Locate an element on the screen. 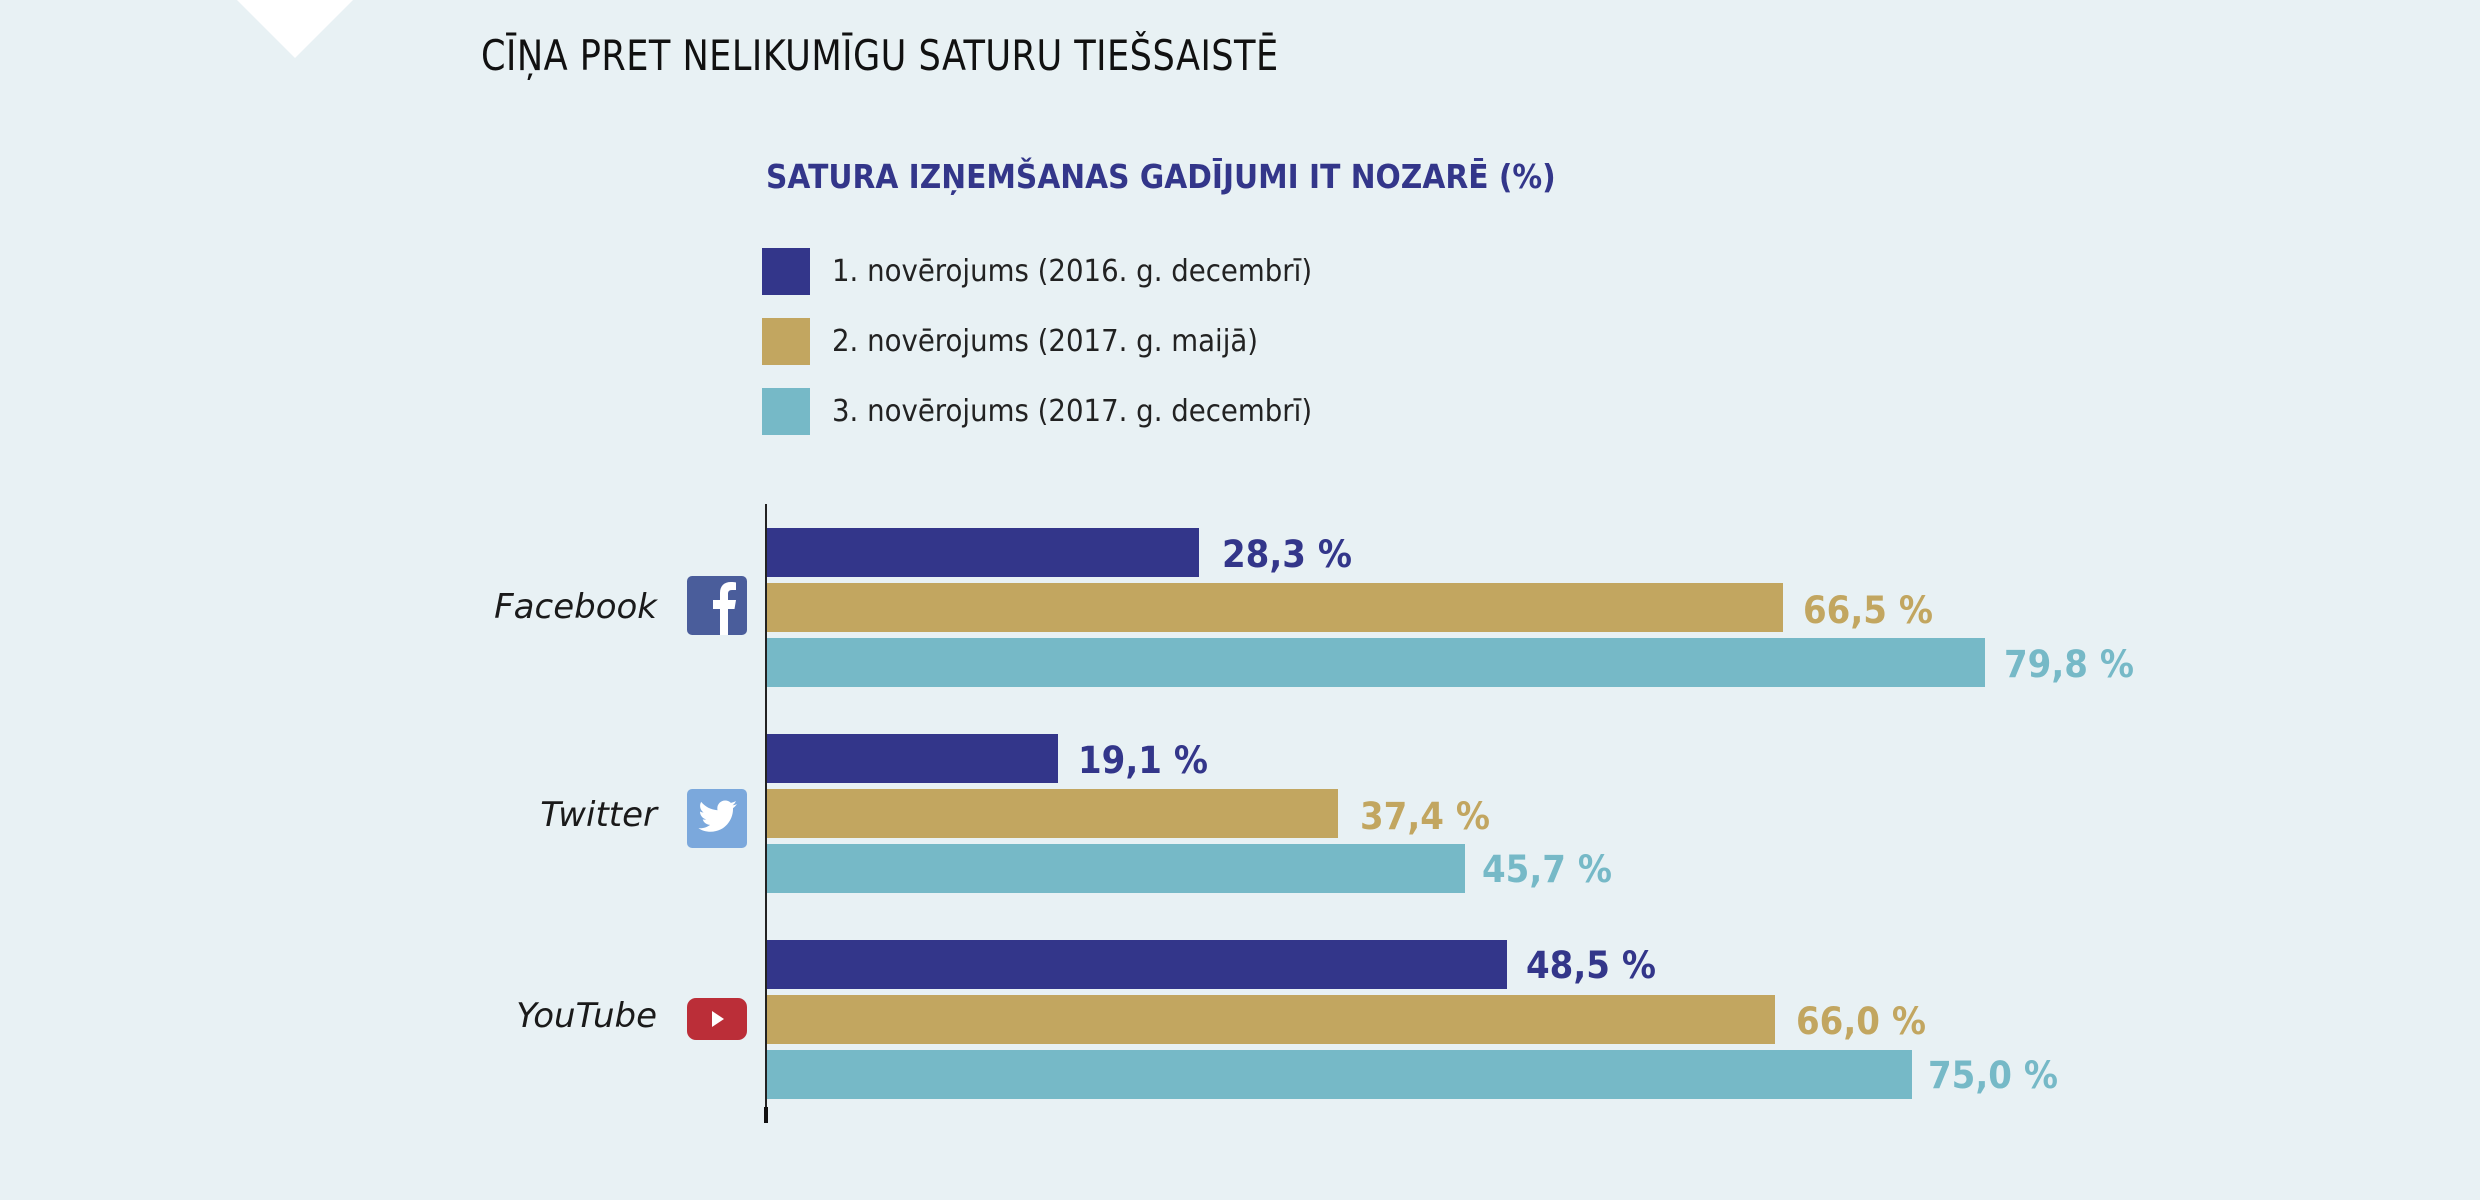 The width and height of the screenshot is (2480, 1200). facebook-icon is located at coordinates (717, 605).